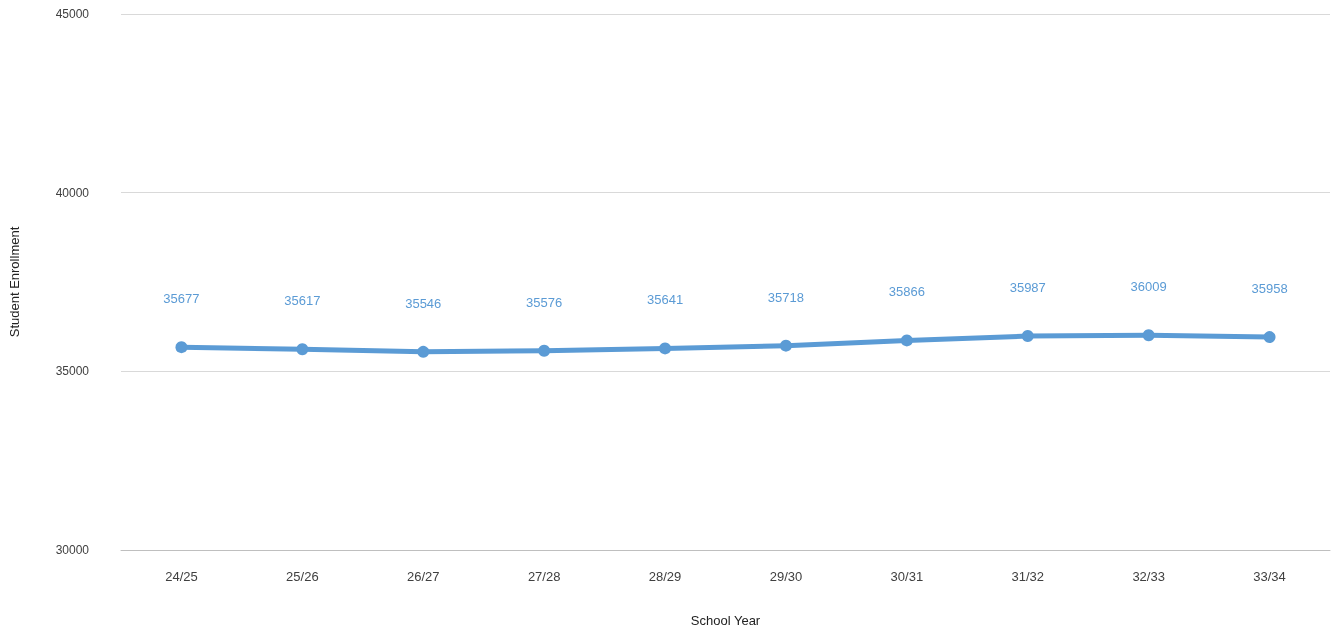  Describe the element at coordinates (906, 292) in the screenshot. I see `data-label: 35866` at that location.